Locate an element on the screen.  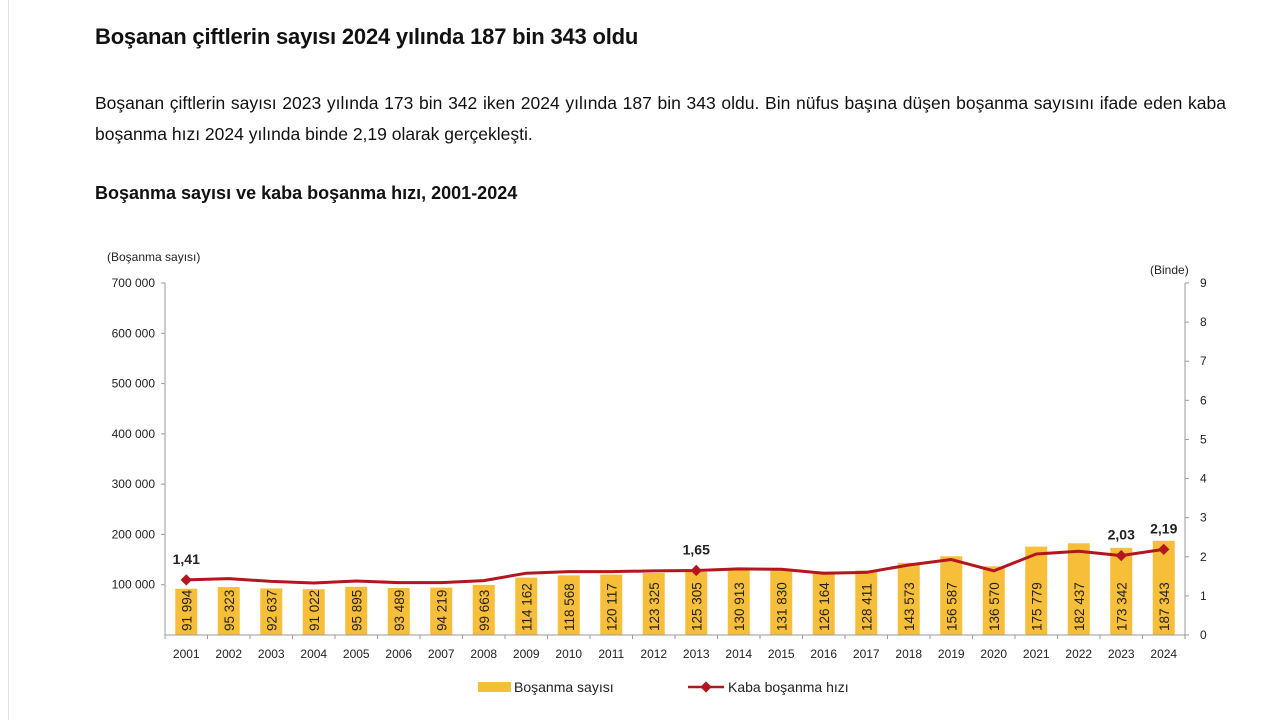
right-tick-label: 6 is located at coordinates (1203, 400).